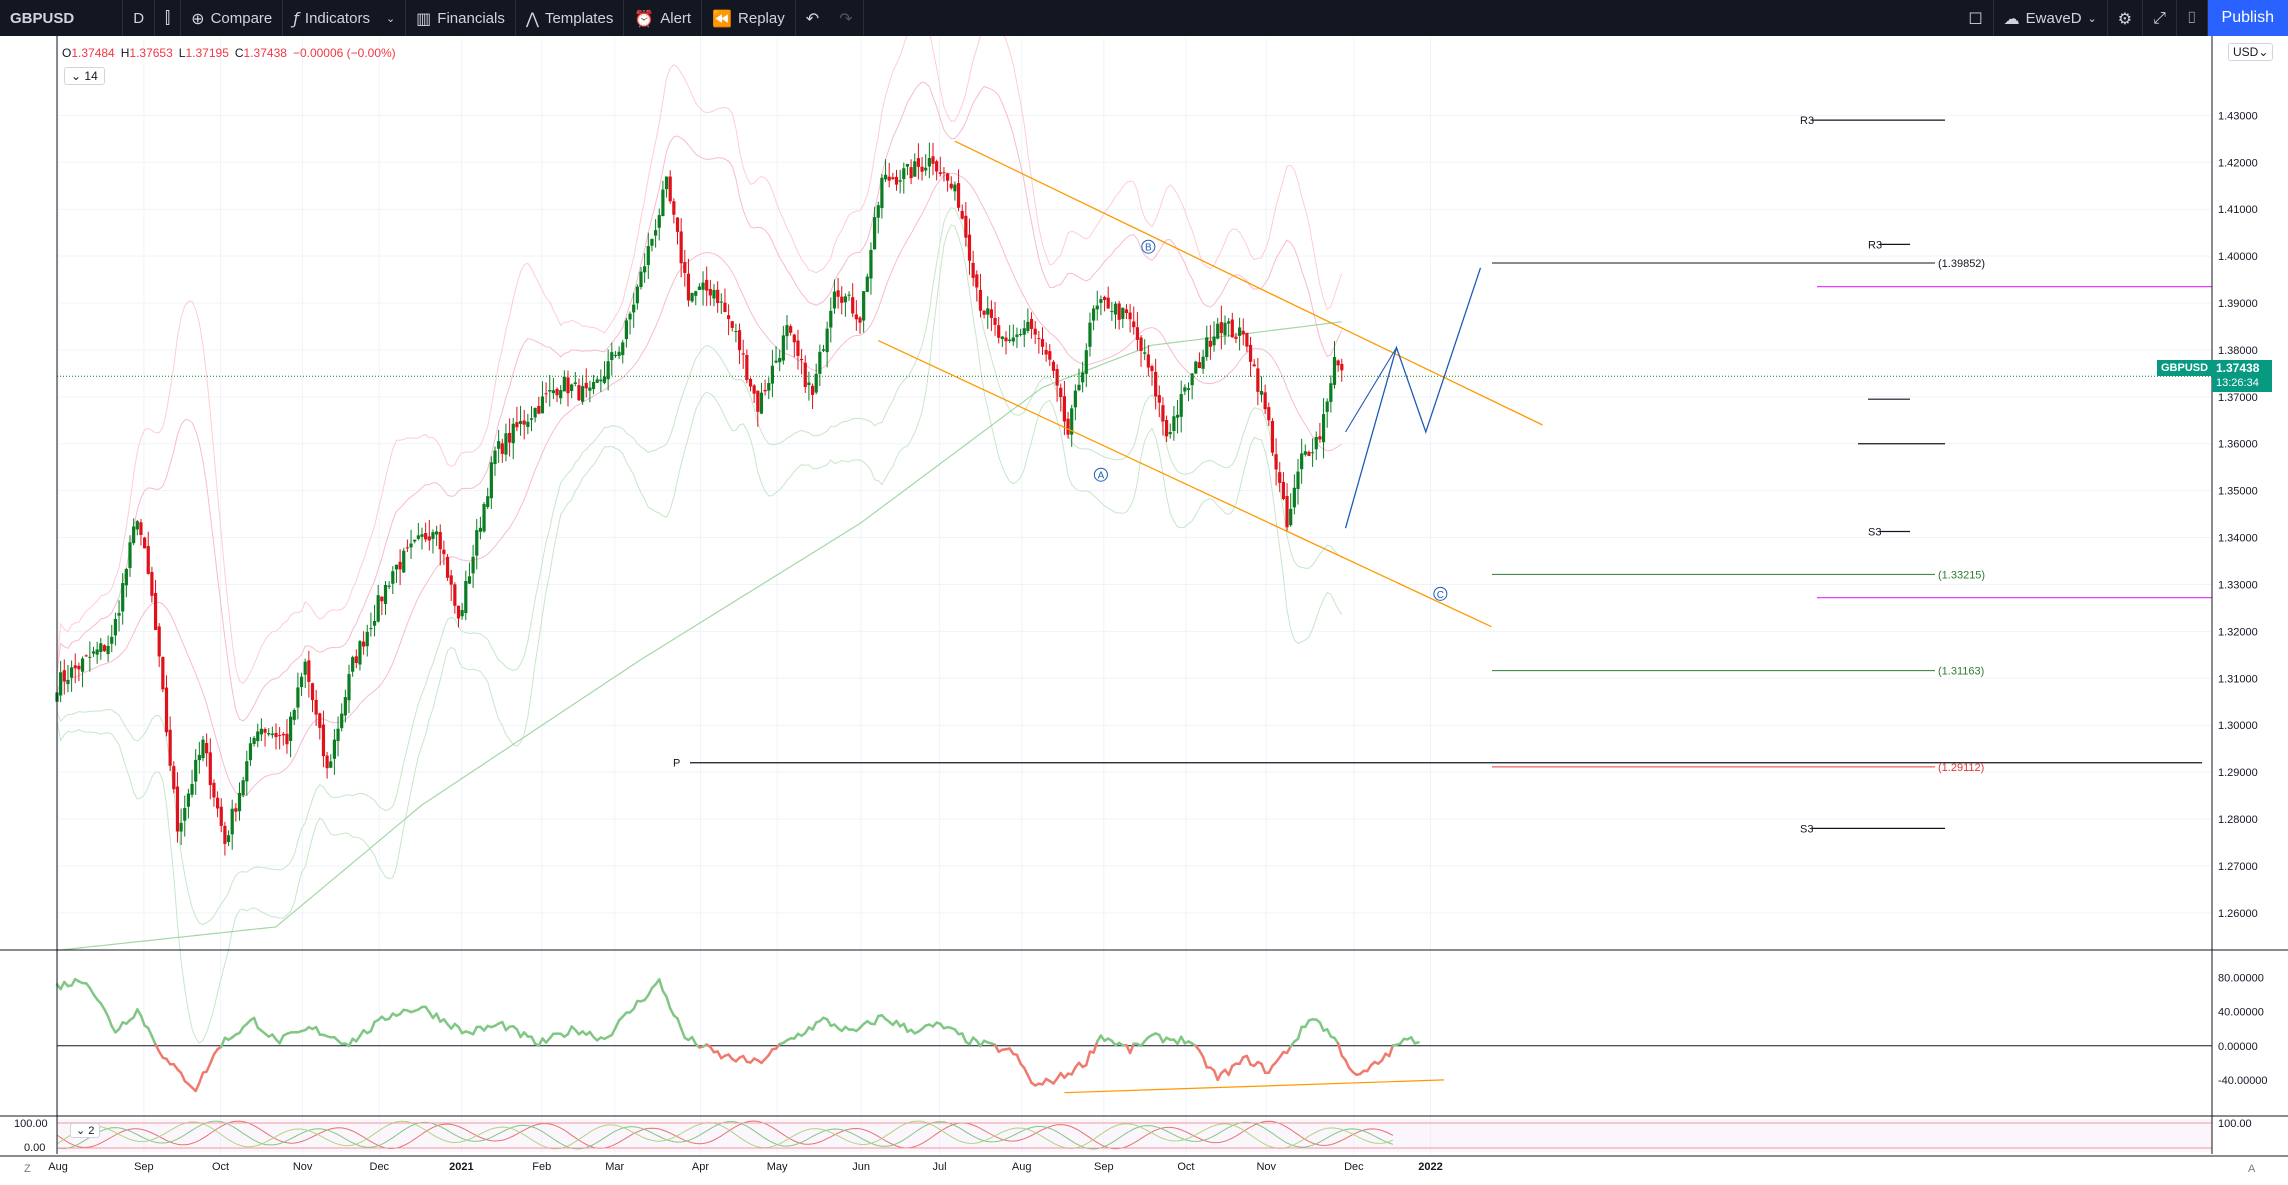 This screenshot has height=1185, width=2288. I want to click on fib-label: (1.33215), so click(1961, 575).